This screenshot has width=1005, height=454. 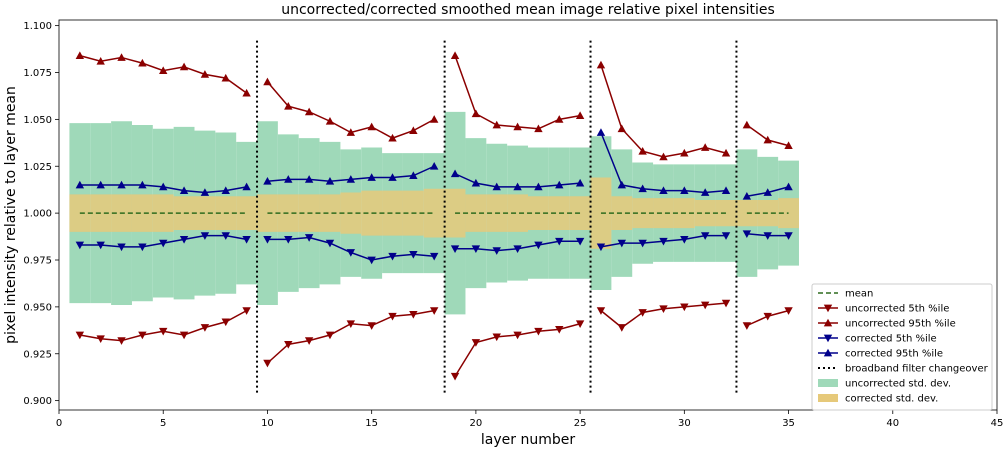 I want to click on y-tick-label: 1.100, so click(x=37, y=26).